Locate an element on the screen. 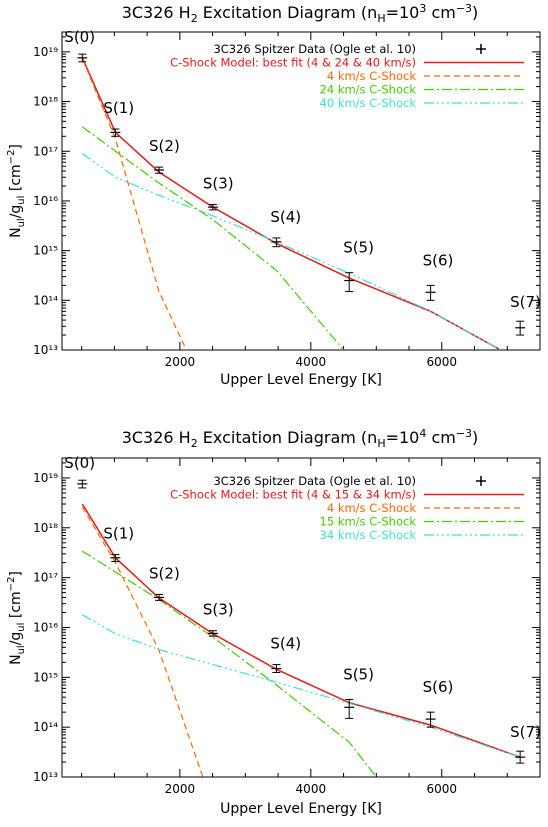 Image resolution: width=548 pixels, height=827 pixels. legend-entry: 34 km/s C-Shock is located at coordinates (422, 535).